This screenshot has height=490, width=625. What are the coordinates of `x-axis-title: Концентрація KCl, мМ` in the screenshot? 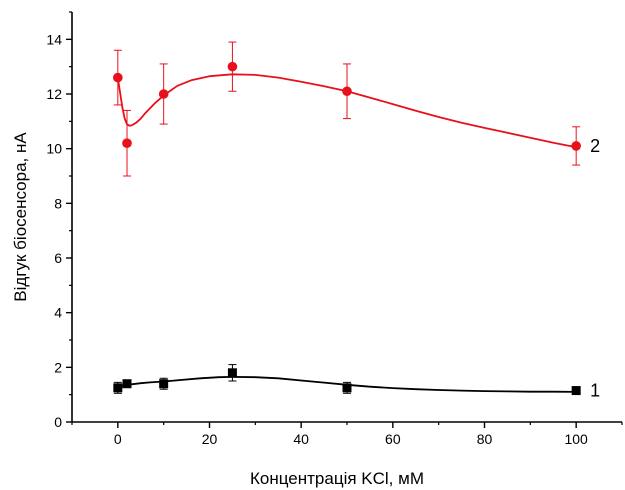 It's located at (337, 478).